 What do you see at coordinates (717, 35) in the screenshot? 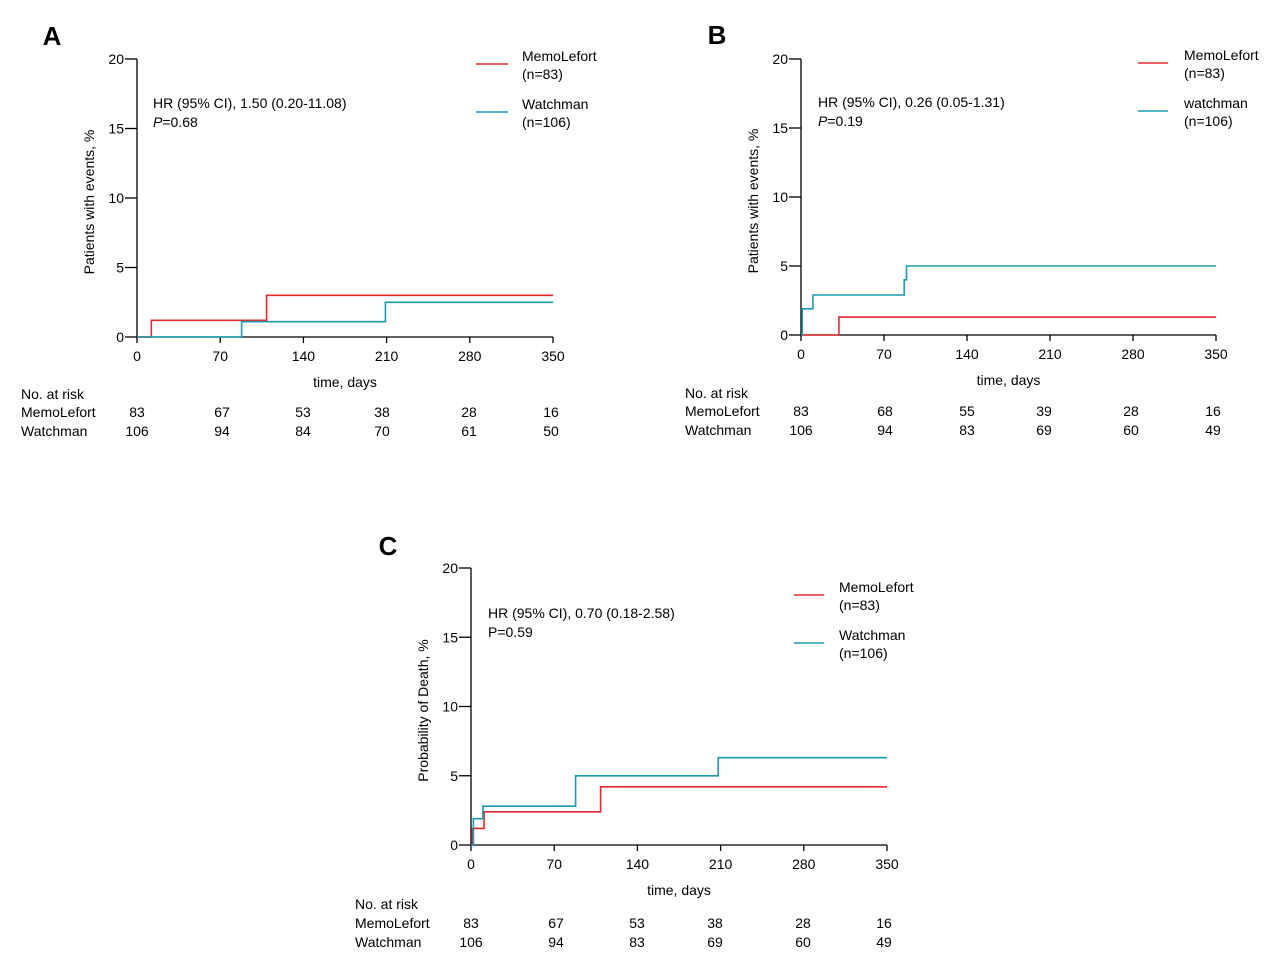
I see `panel-letter: B` at bounding box center [717, 35].